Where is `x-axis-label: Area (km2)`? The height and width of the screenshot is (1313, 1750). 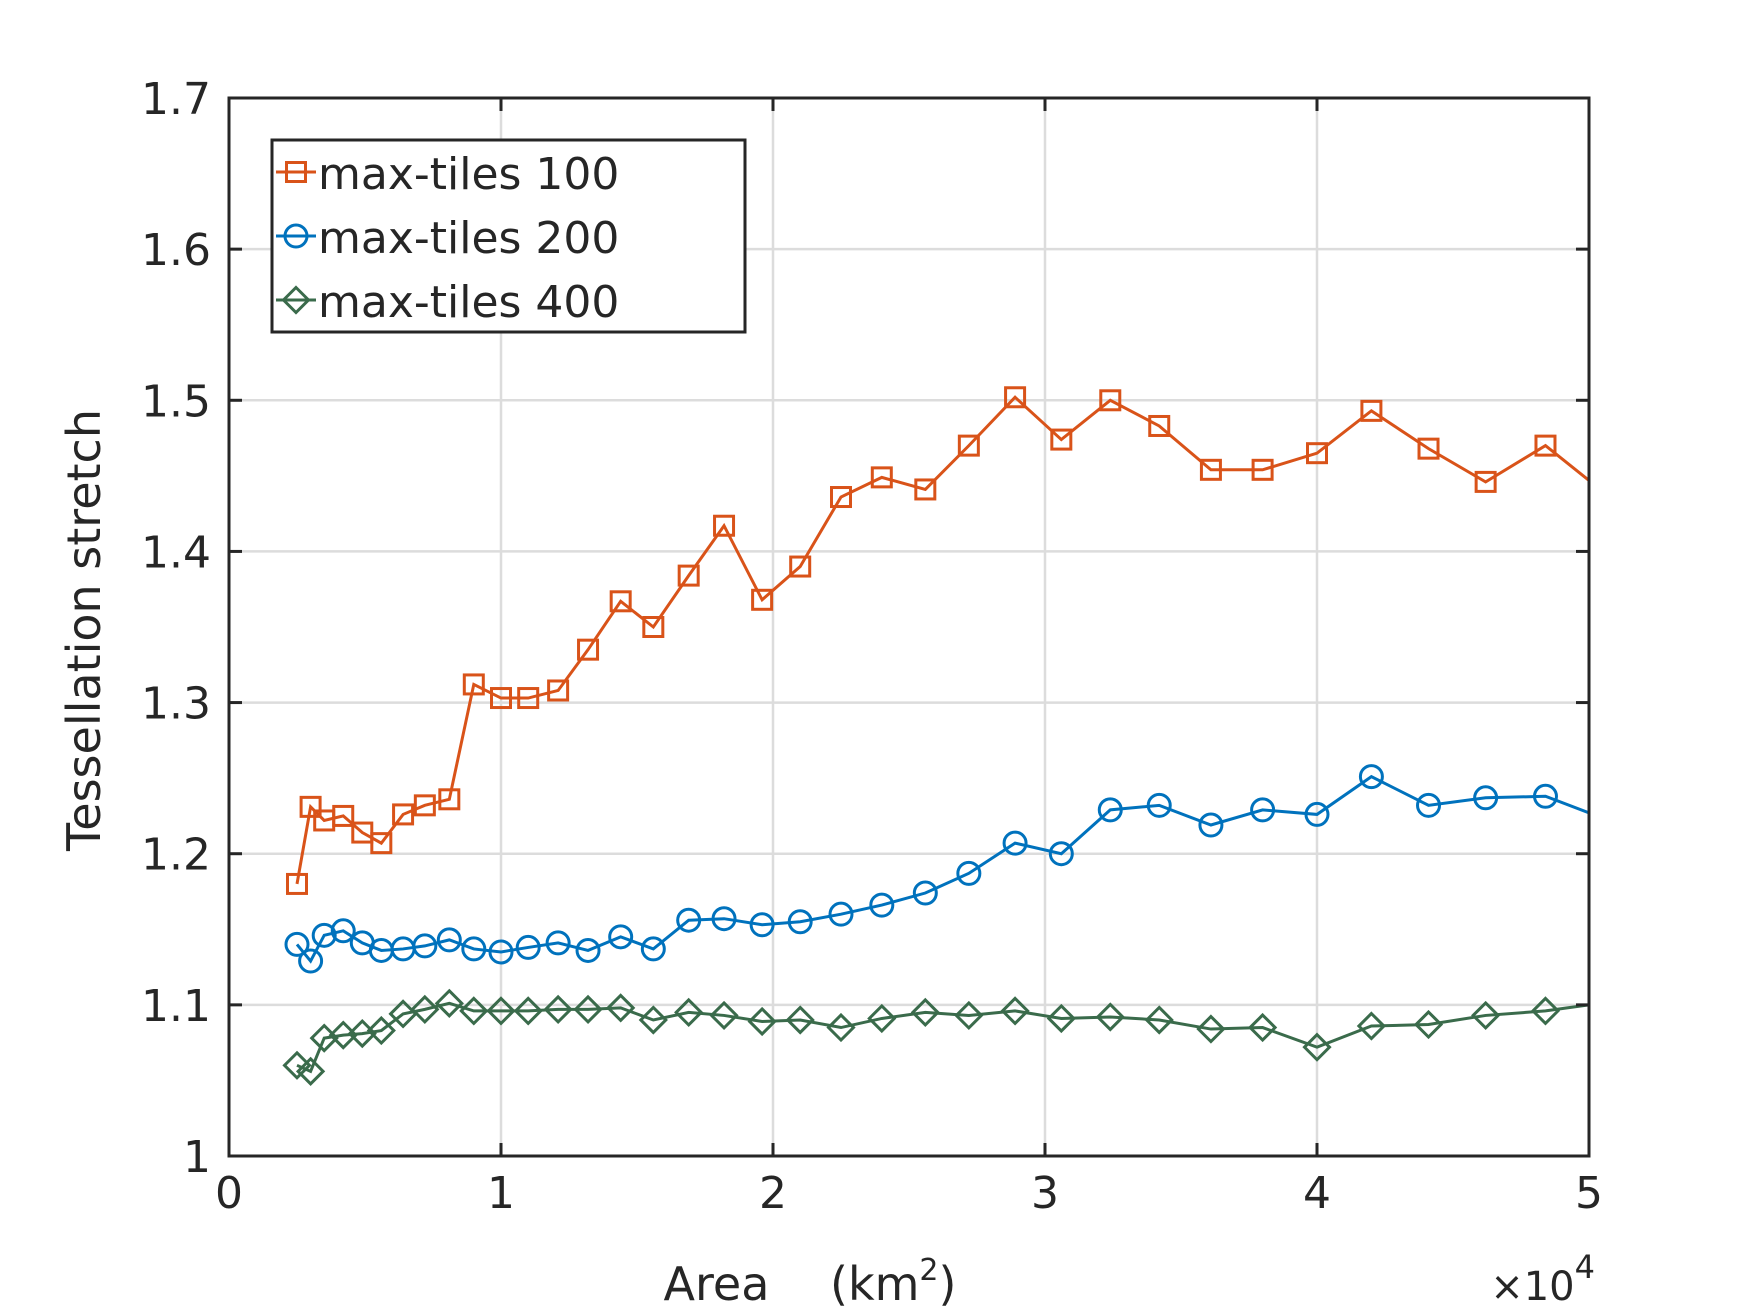 x-axis-label: Area (km2) is located at coordinates (810, 1282).